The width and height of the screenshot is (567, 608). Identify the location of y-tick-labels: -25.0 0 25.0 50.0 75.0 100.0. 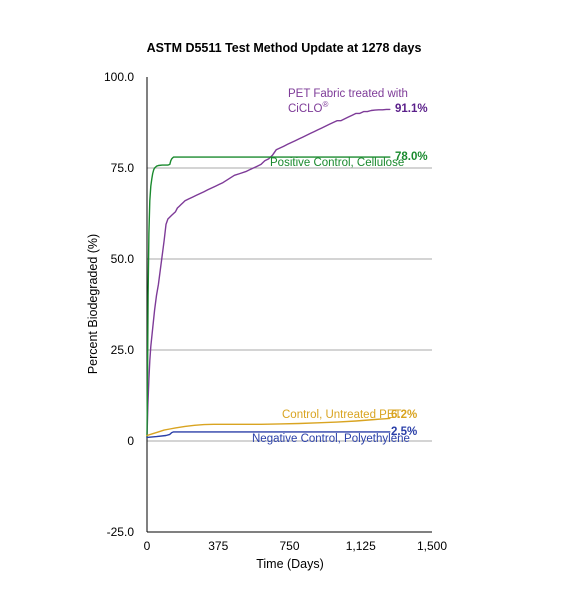
(119, 304).